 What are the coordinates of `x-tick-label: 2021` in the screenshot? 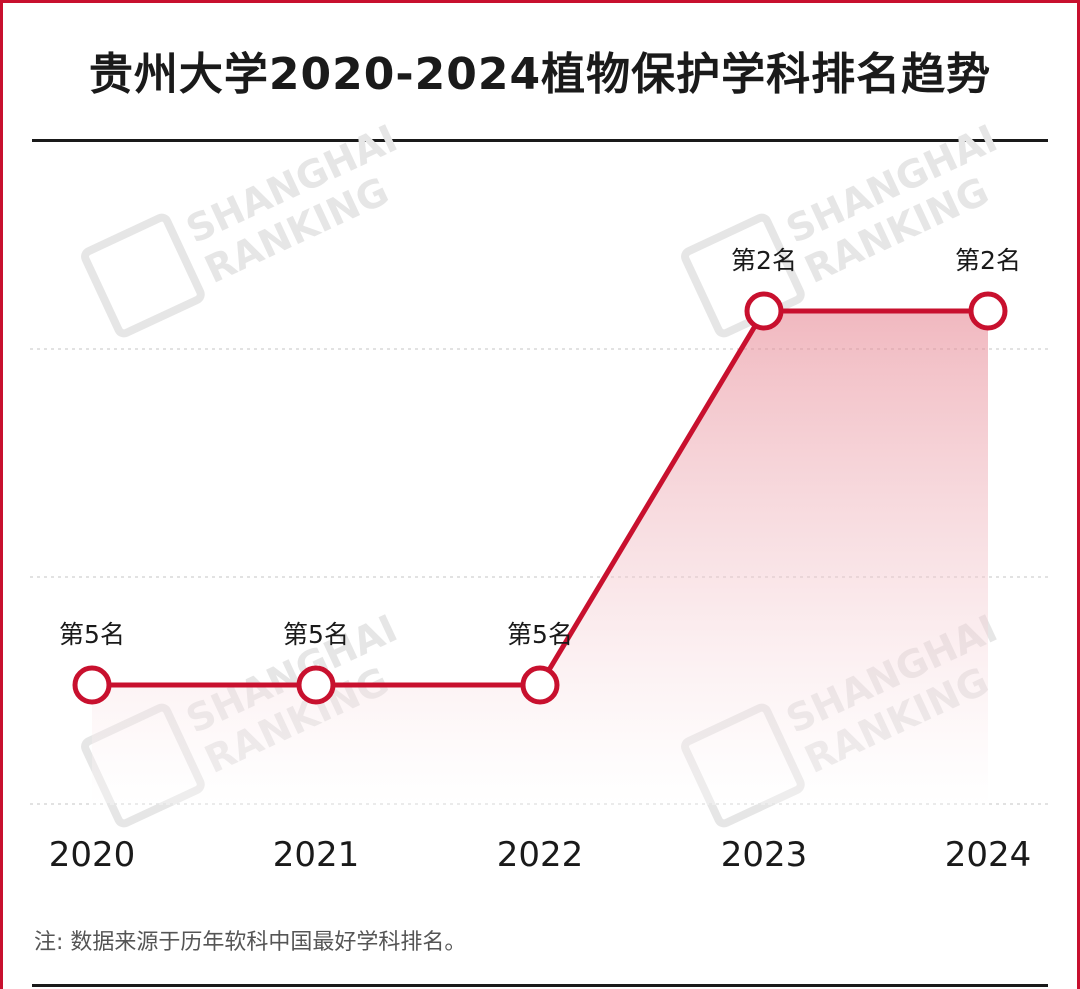 It's located at (316, 855).